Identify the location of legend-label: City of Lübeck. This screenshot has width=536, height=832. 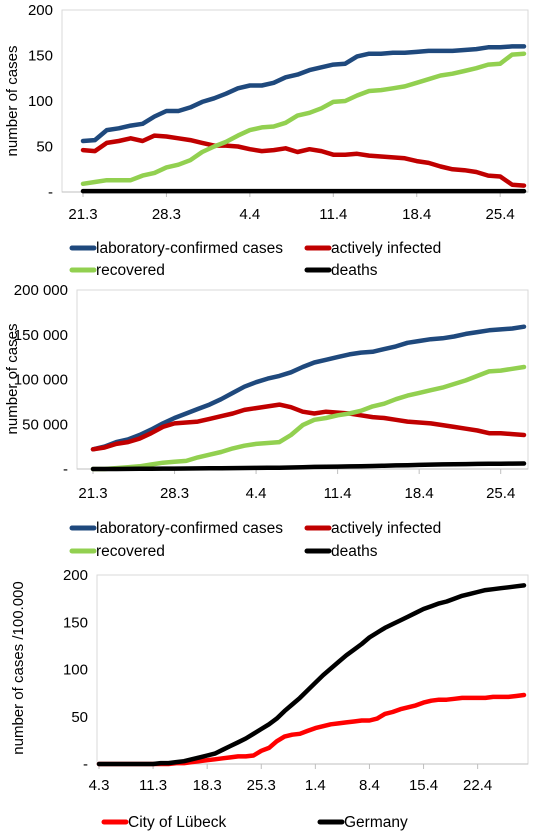
(177, 822).